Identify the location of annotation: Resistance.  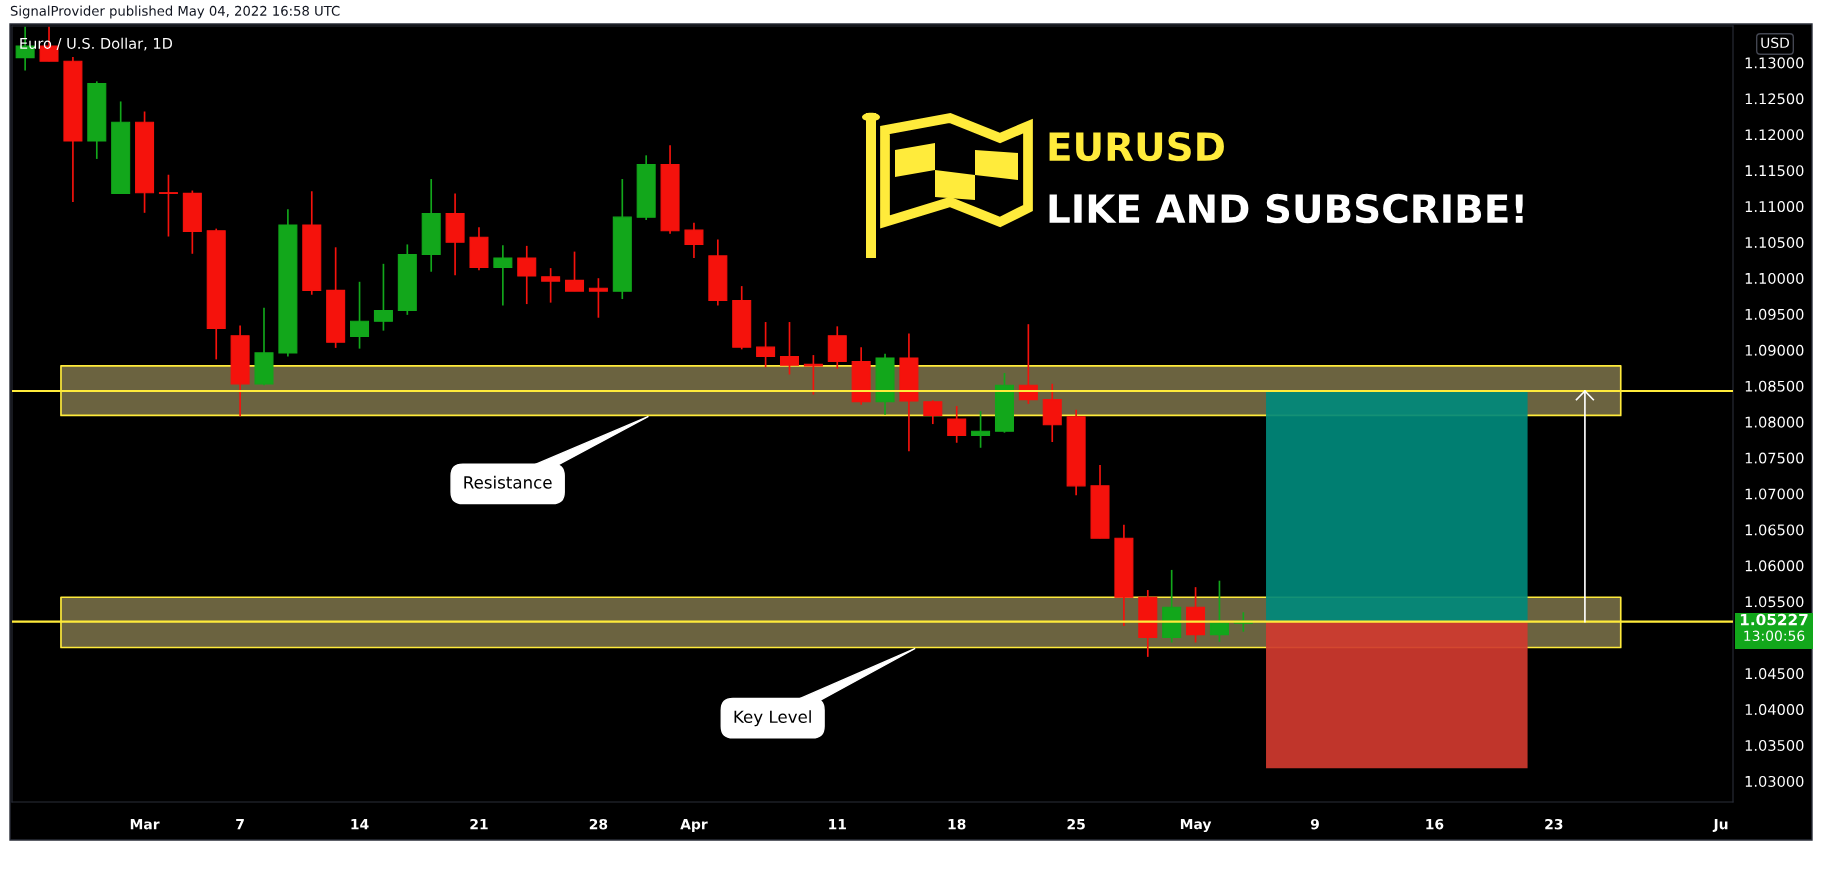
(508, 482).